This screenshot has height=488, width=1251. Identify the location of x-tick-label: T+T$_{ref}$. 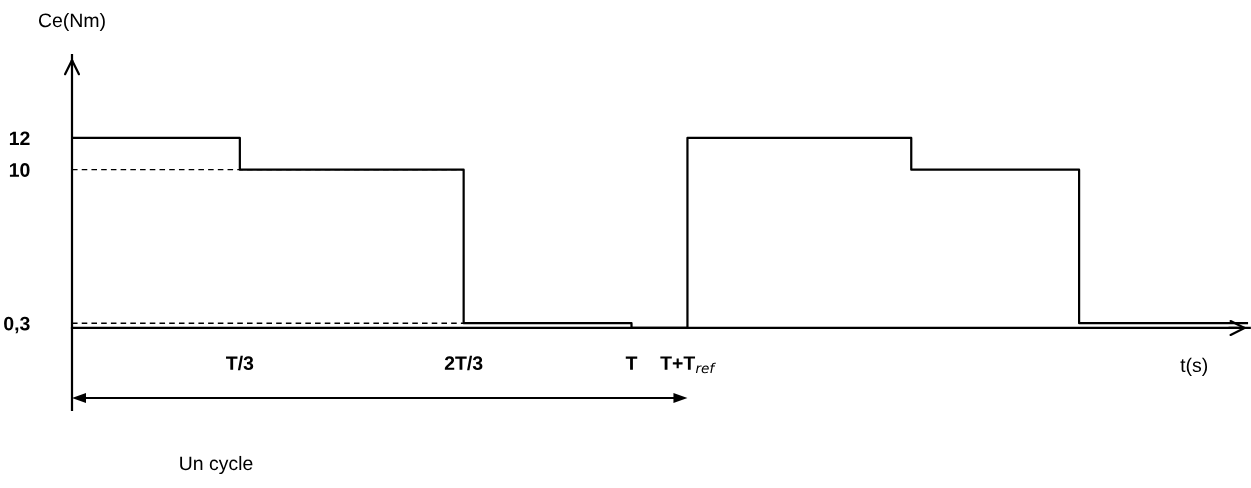
(688, 365).